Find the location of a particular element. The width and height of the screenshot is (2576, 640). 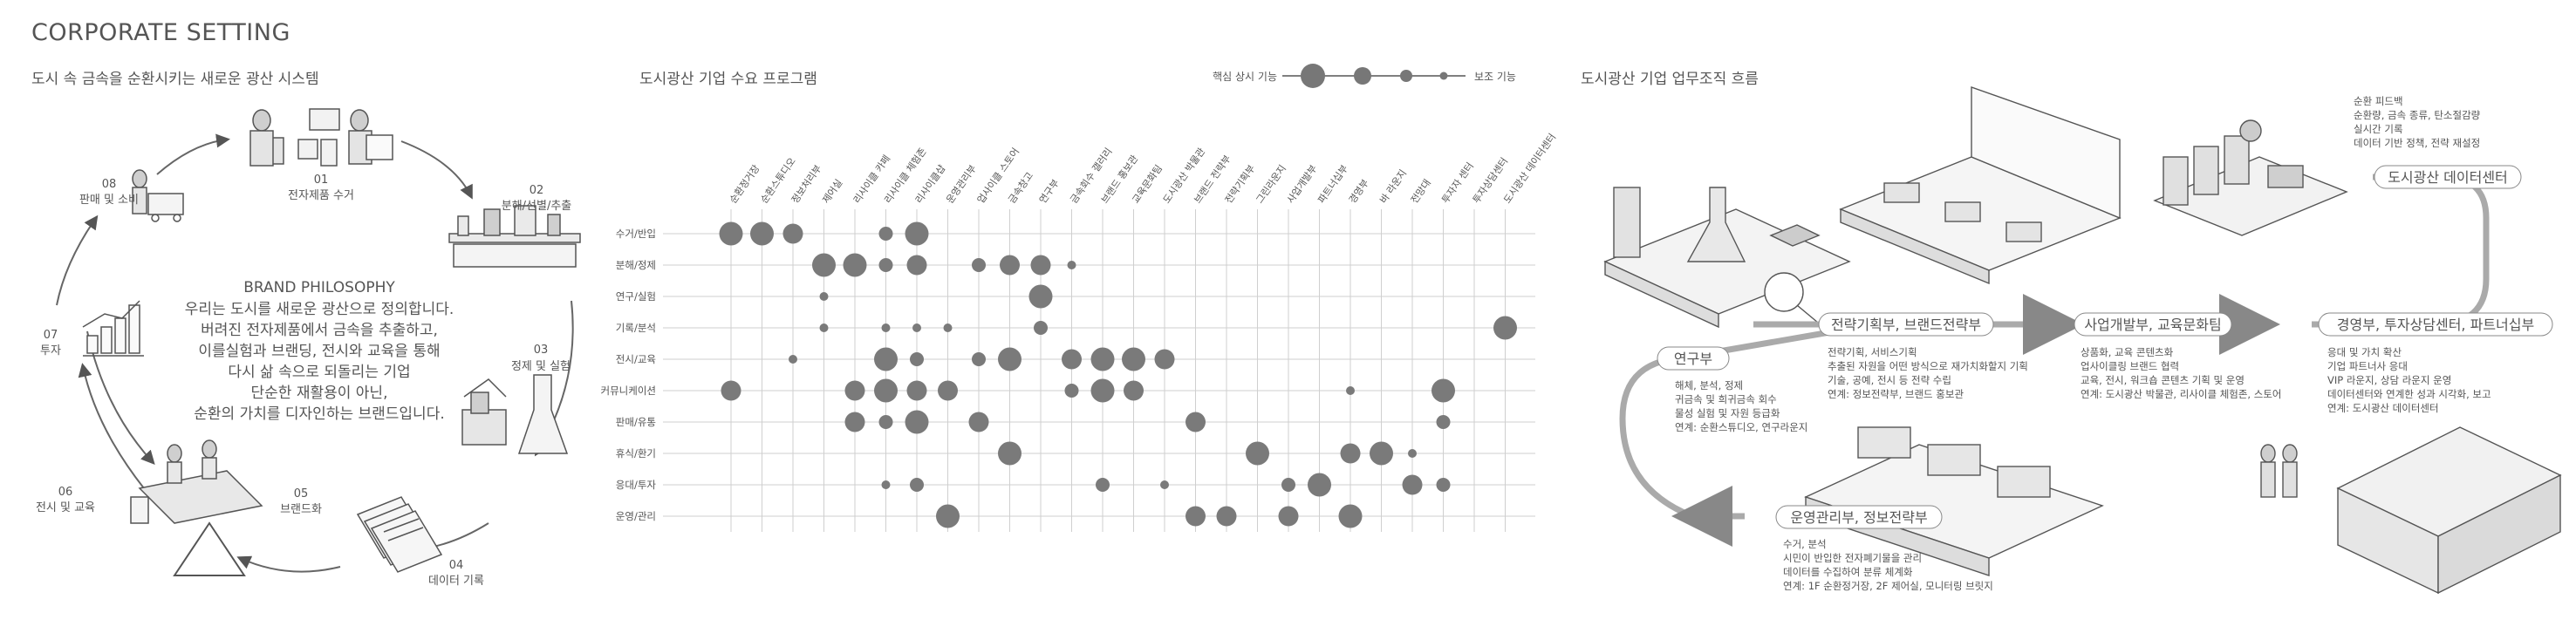

management-desc: 기업 파트너사 응대 is located at coordinates (2367, 366).